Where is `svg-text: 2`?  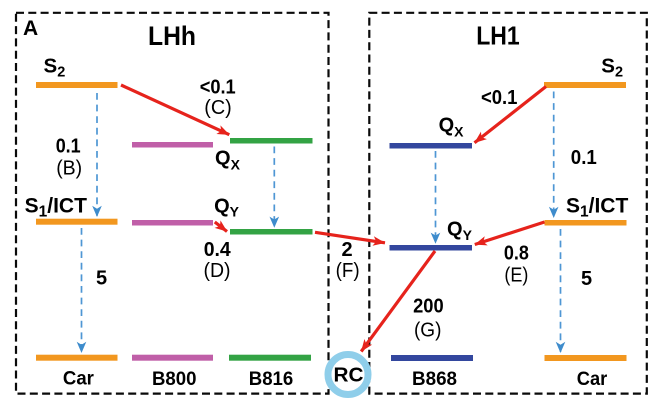 svg-text: 2 is located at coordinates (346, 250).